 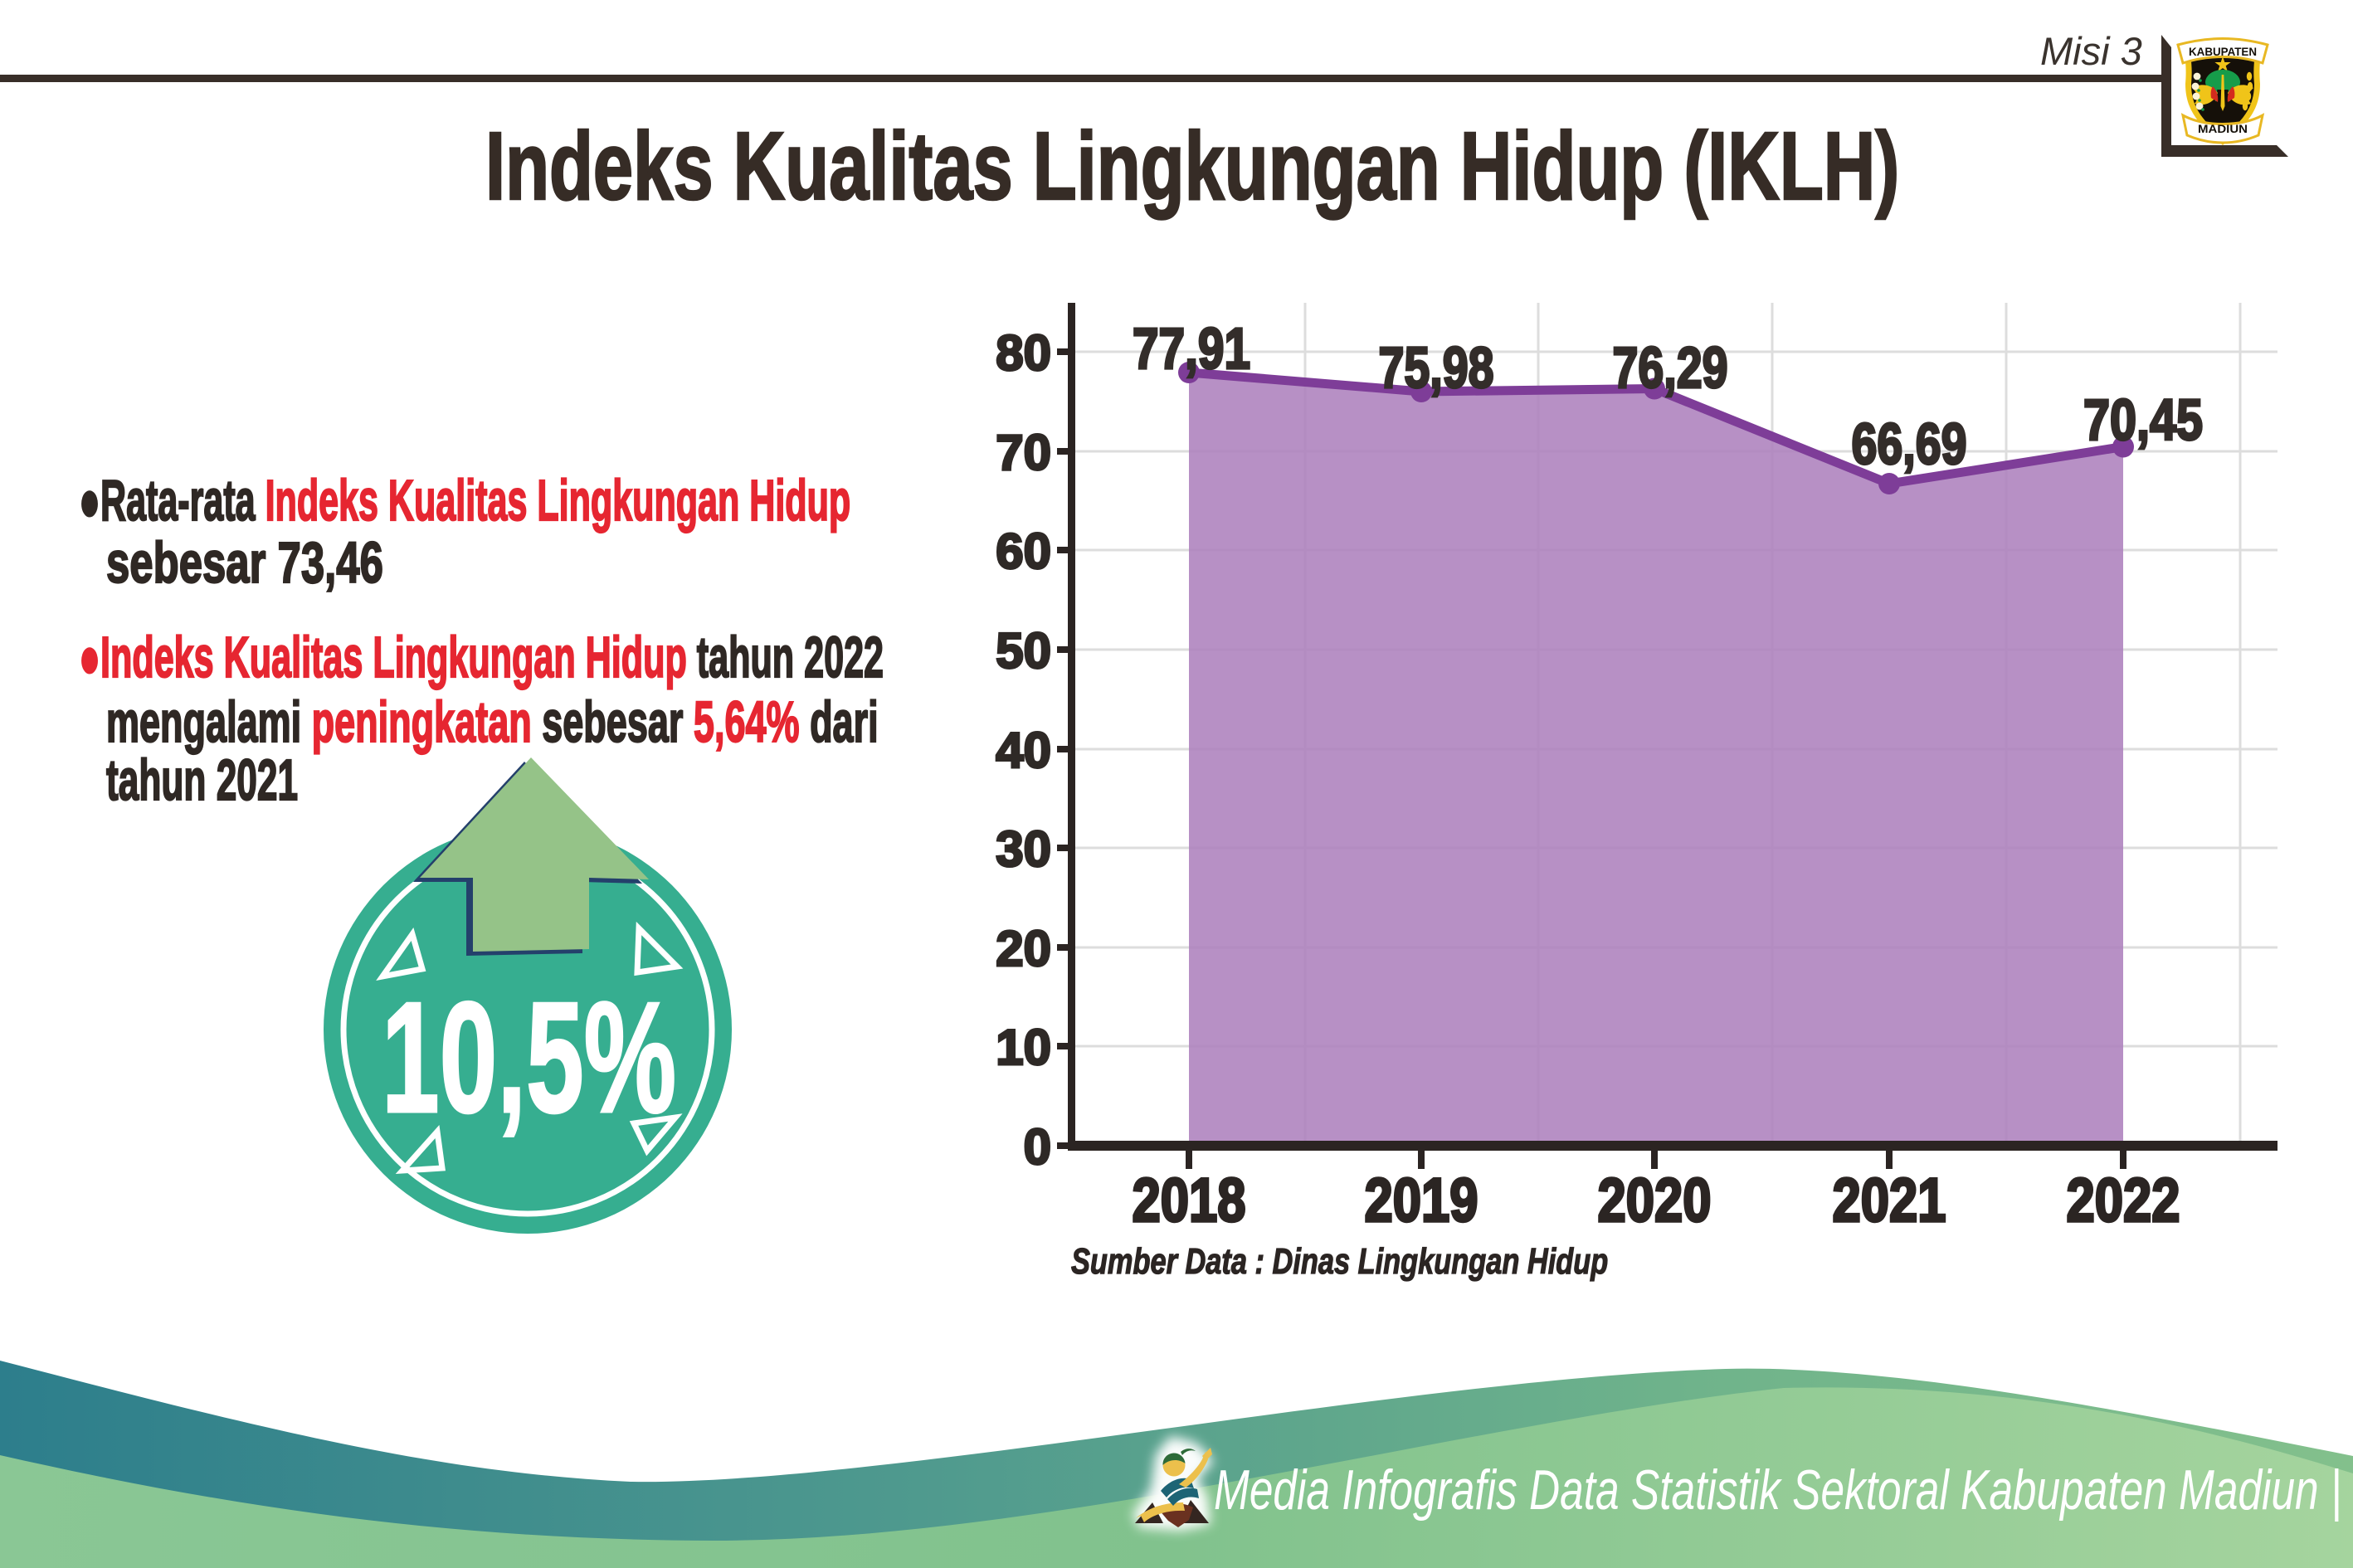 I want to click on svg-text: 66,69, so click(x=1909, y=443).